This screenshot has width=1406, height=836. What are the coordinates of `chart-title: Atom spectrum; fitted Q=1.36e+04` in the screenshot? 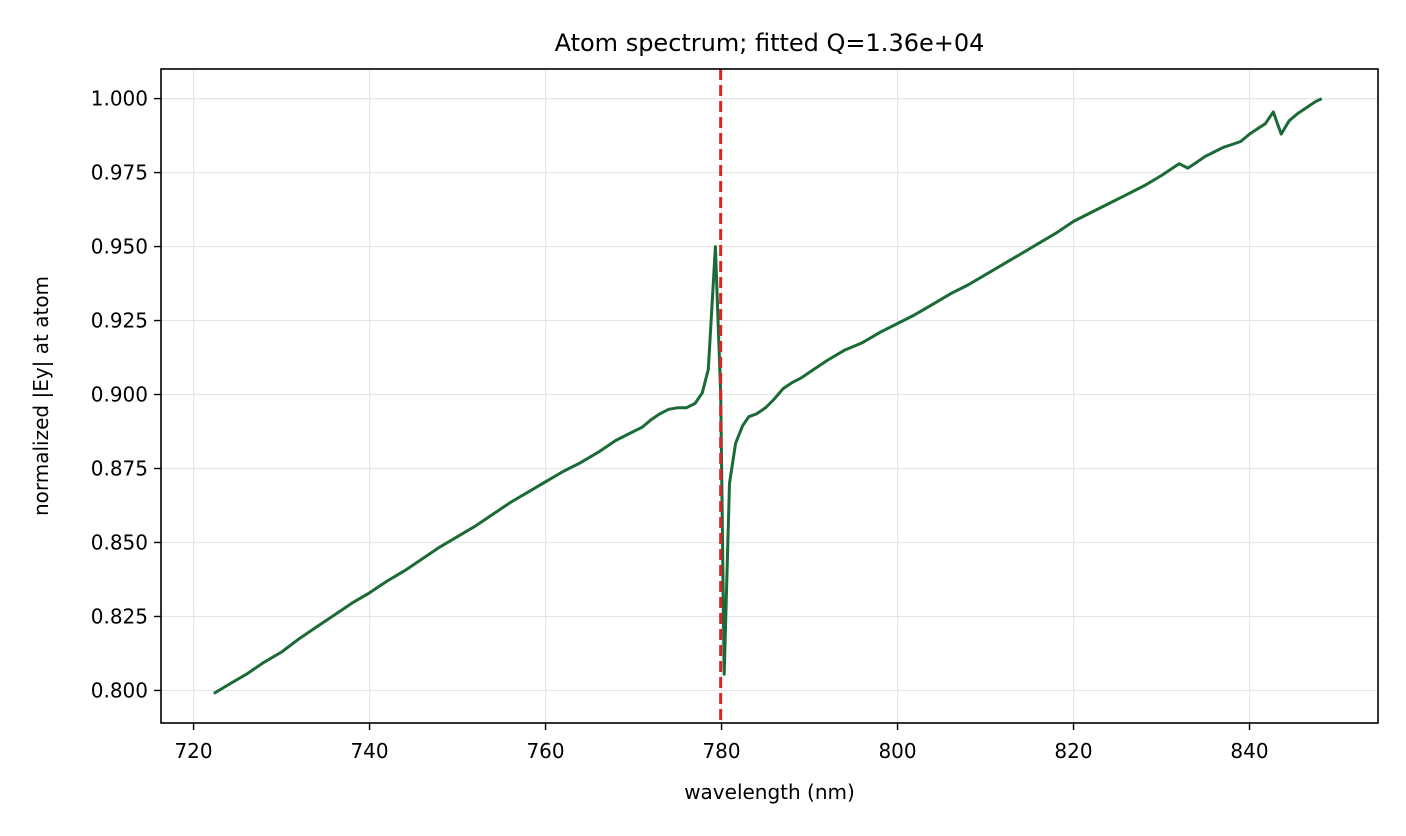 It's located at (770, 43).